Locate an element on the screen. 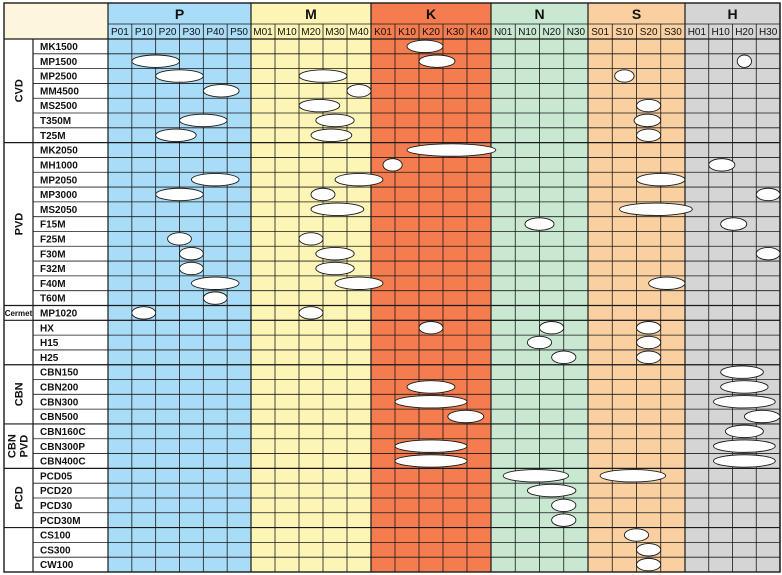 The image size is (782, 575). group-header-p: P is located at coordinates (179, 14).